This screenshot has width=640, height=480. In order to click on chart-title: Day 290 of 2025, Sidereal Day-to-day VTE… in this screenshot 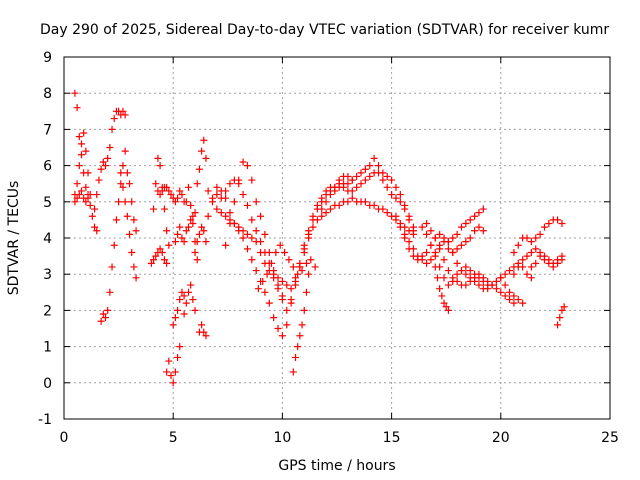, I will do `click(324, 30)`.